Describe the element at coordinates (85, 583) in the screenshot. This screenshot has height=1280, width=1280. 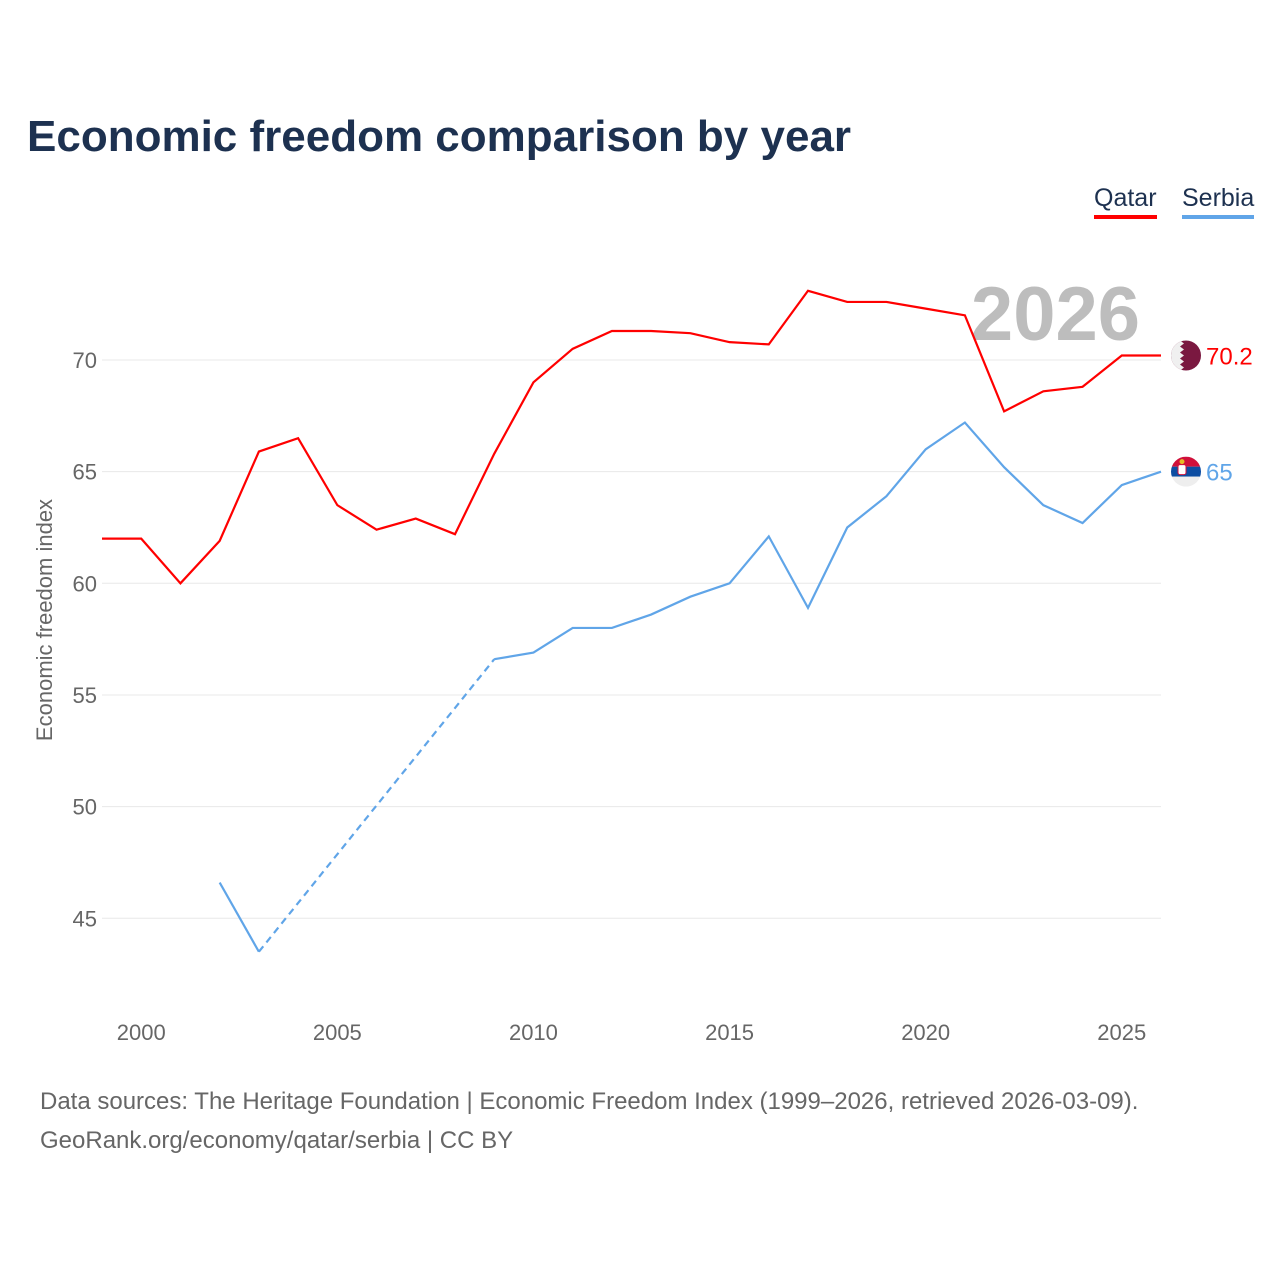
I see `y-tick-label: 60` at that location.